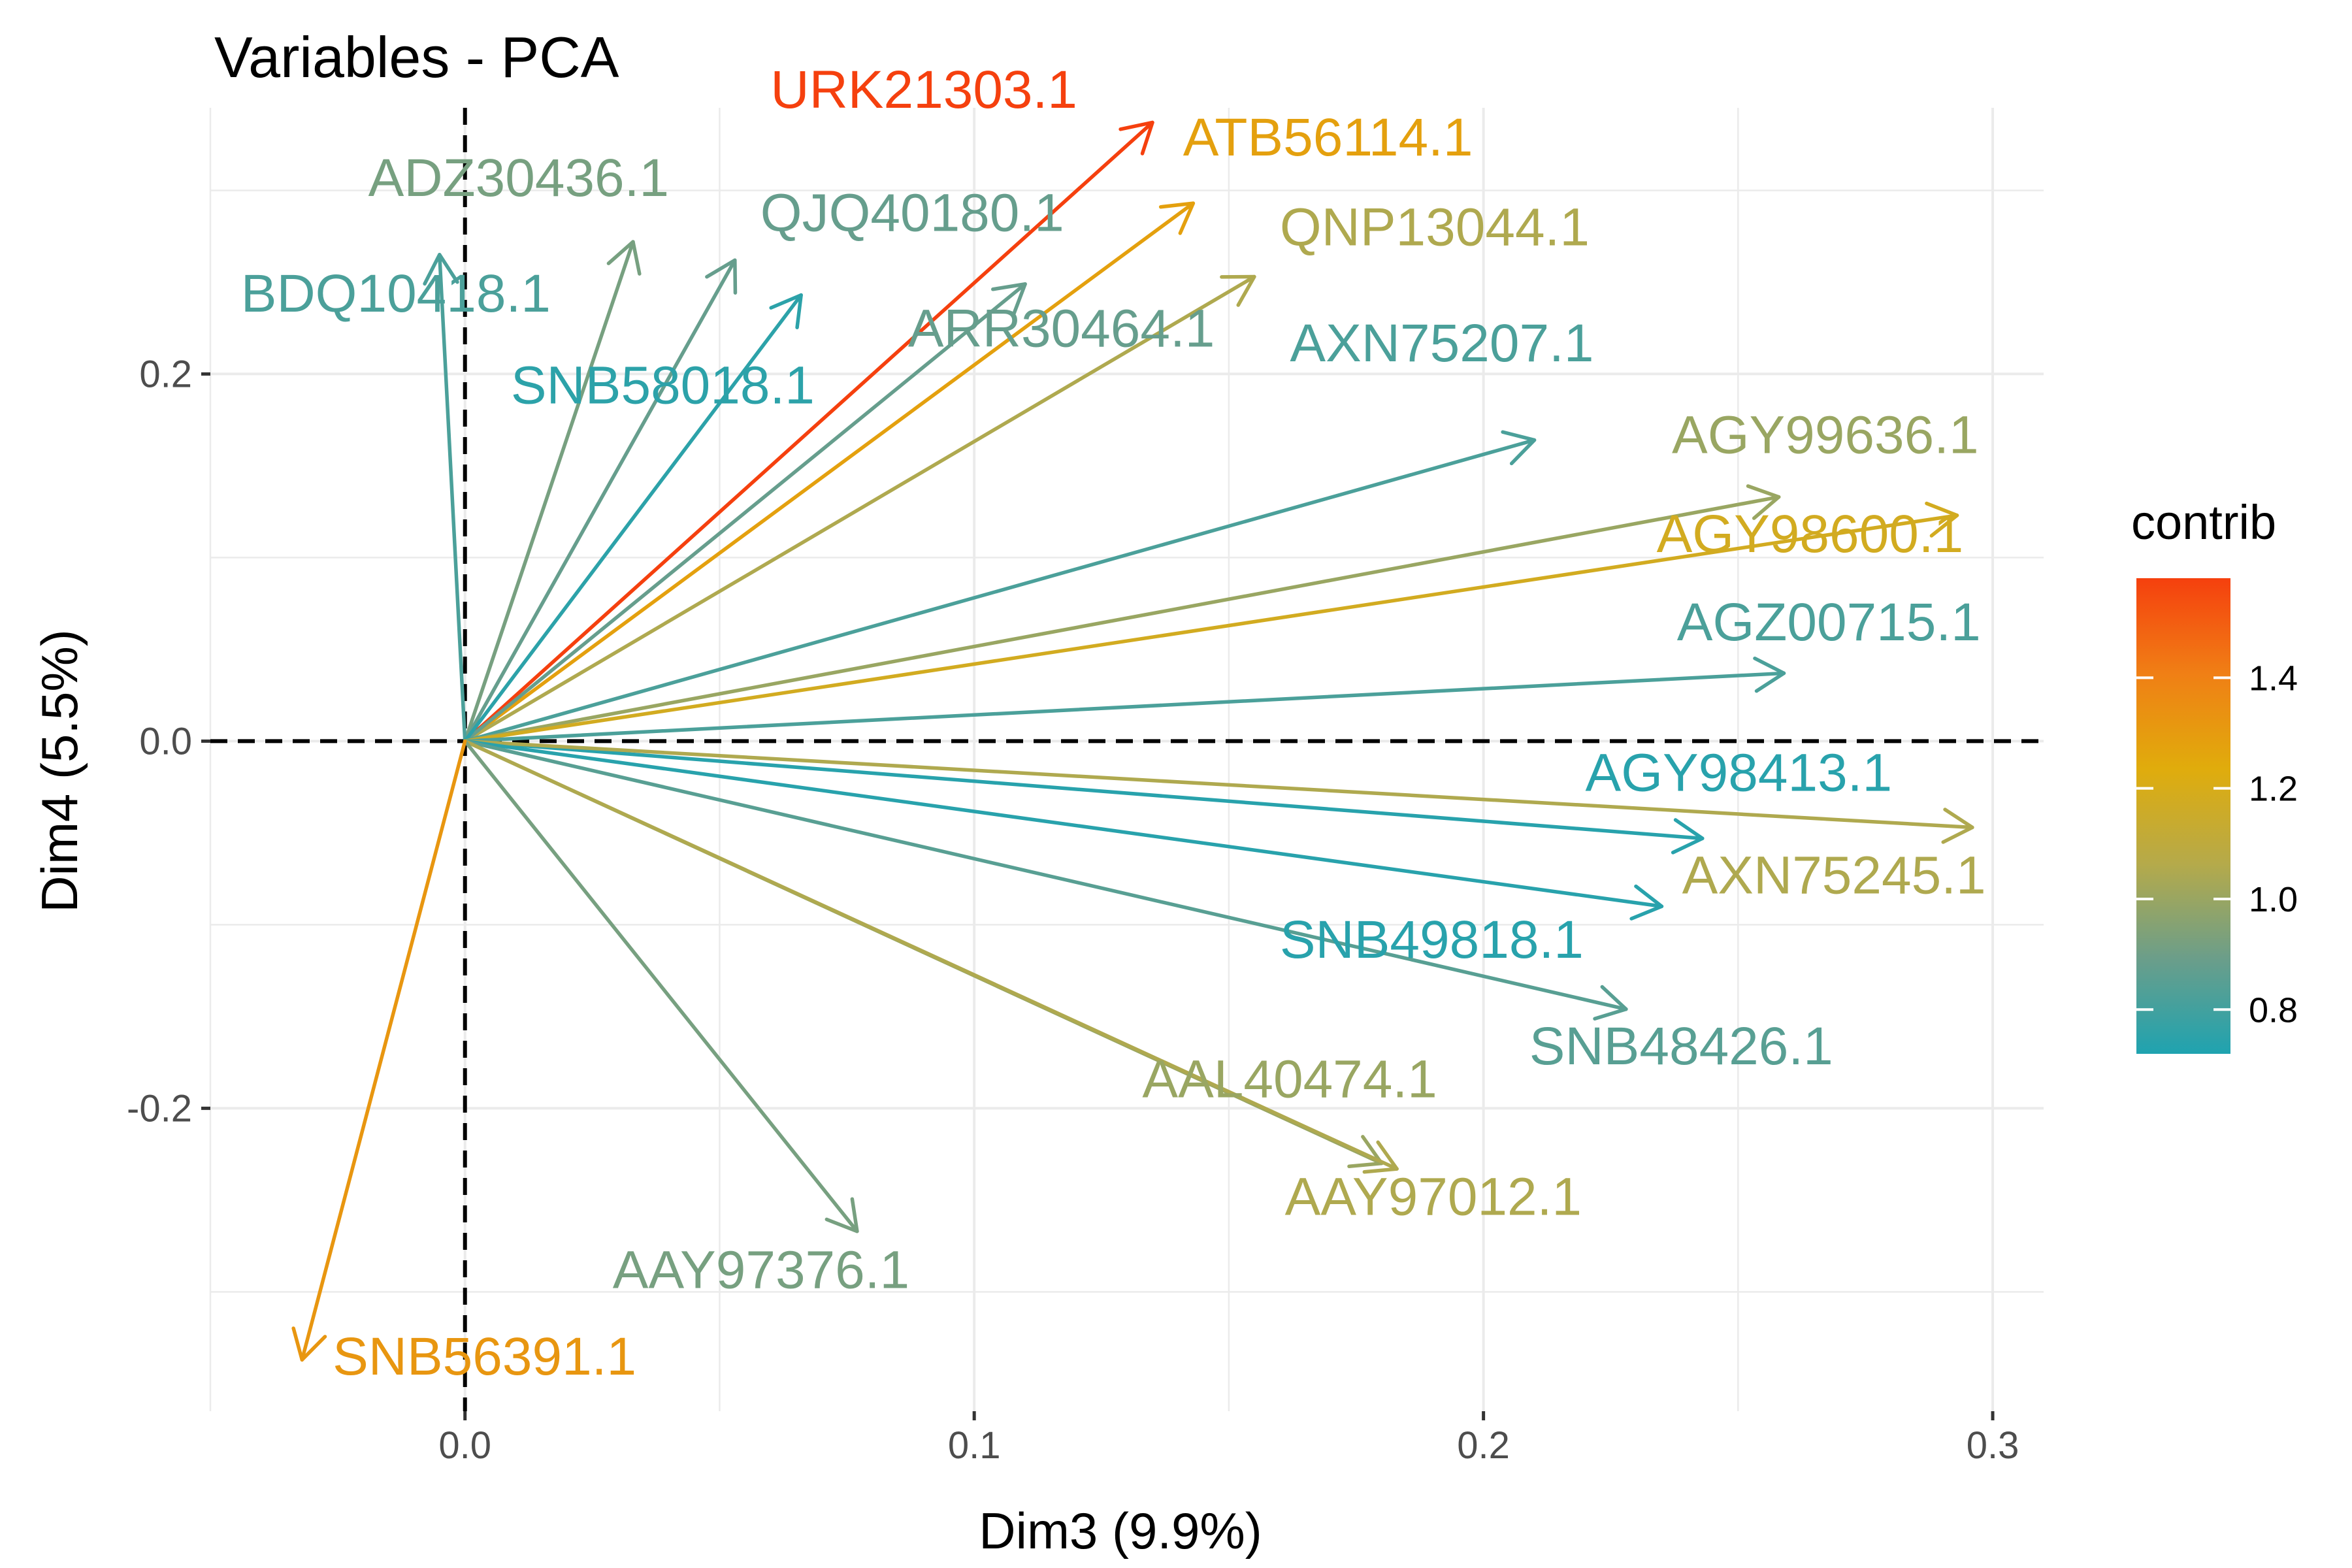  What do you see at coordinates (1483, 1445) in the screenshot?
I see `x-tick-label: 0.2` at bounding box center [1483, 1445].